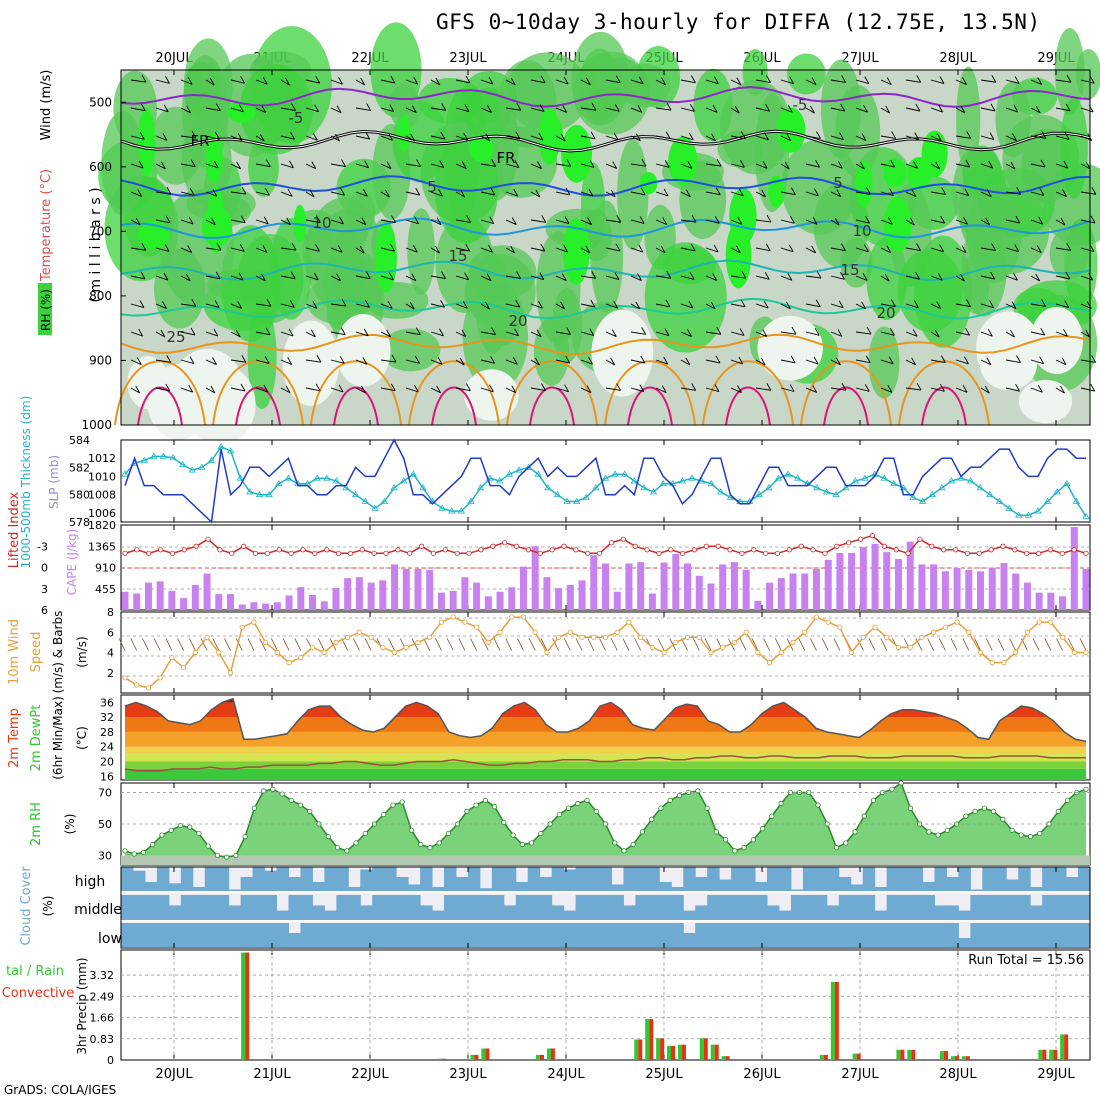 This screenshot has height=1100, width=1100. I want to click on legend-rh: RH (%), so click(46, 310).